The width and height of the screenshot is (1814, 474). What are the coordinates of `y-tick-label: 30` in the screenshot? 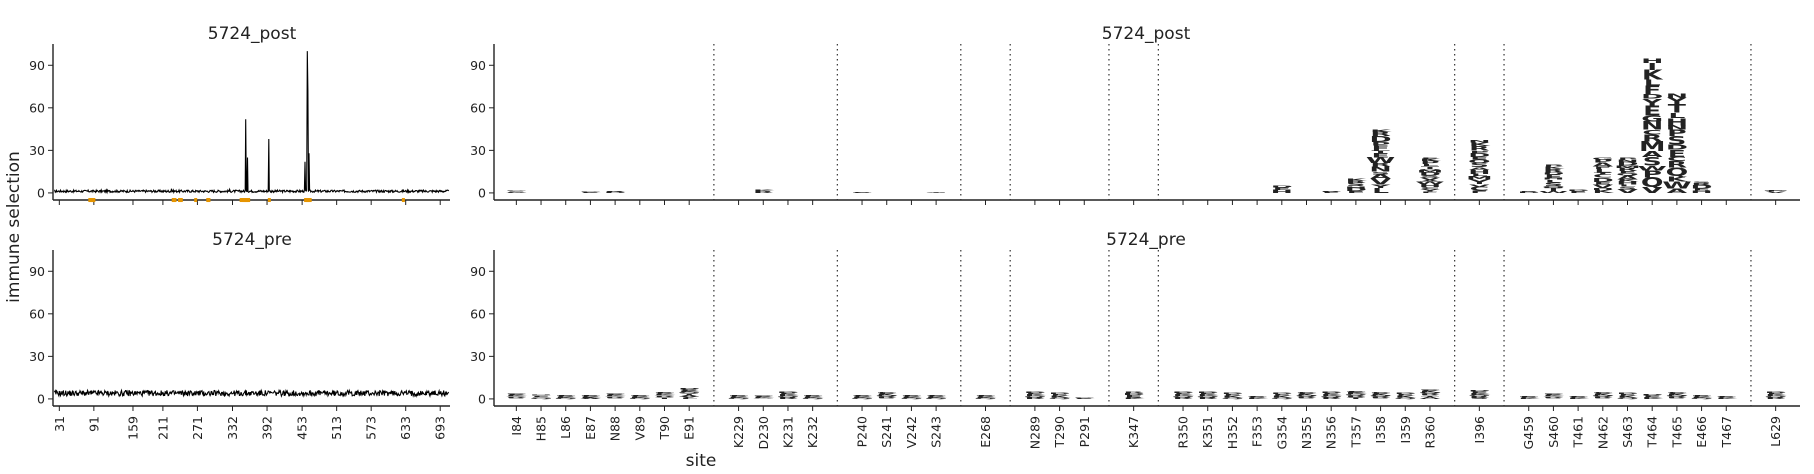 It's located at (37, 150).